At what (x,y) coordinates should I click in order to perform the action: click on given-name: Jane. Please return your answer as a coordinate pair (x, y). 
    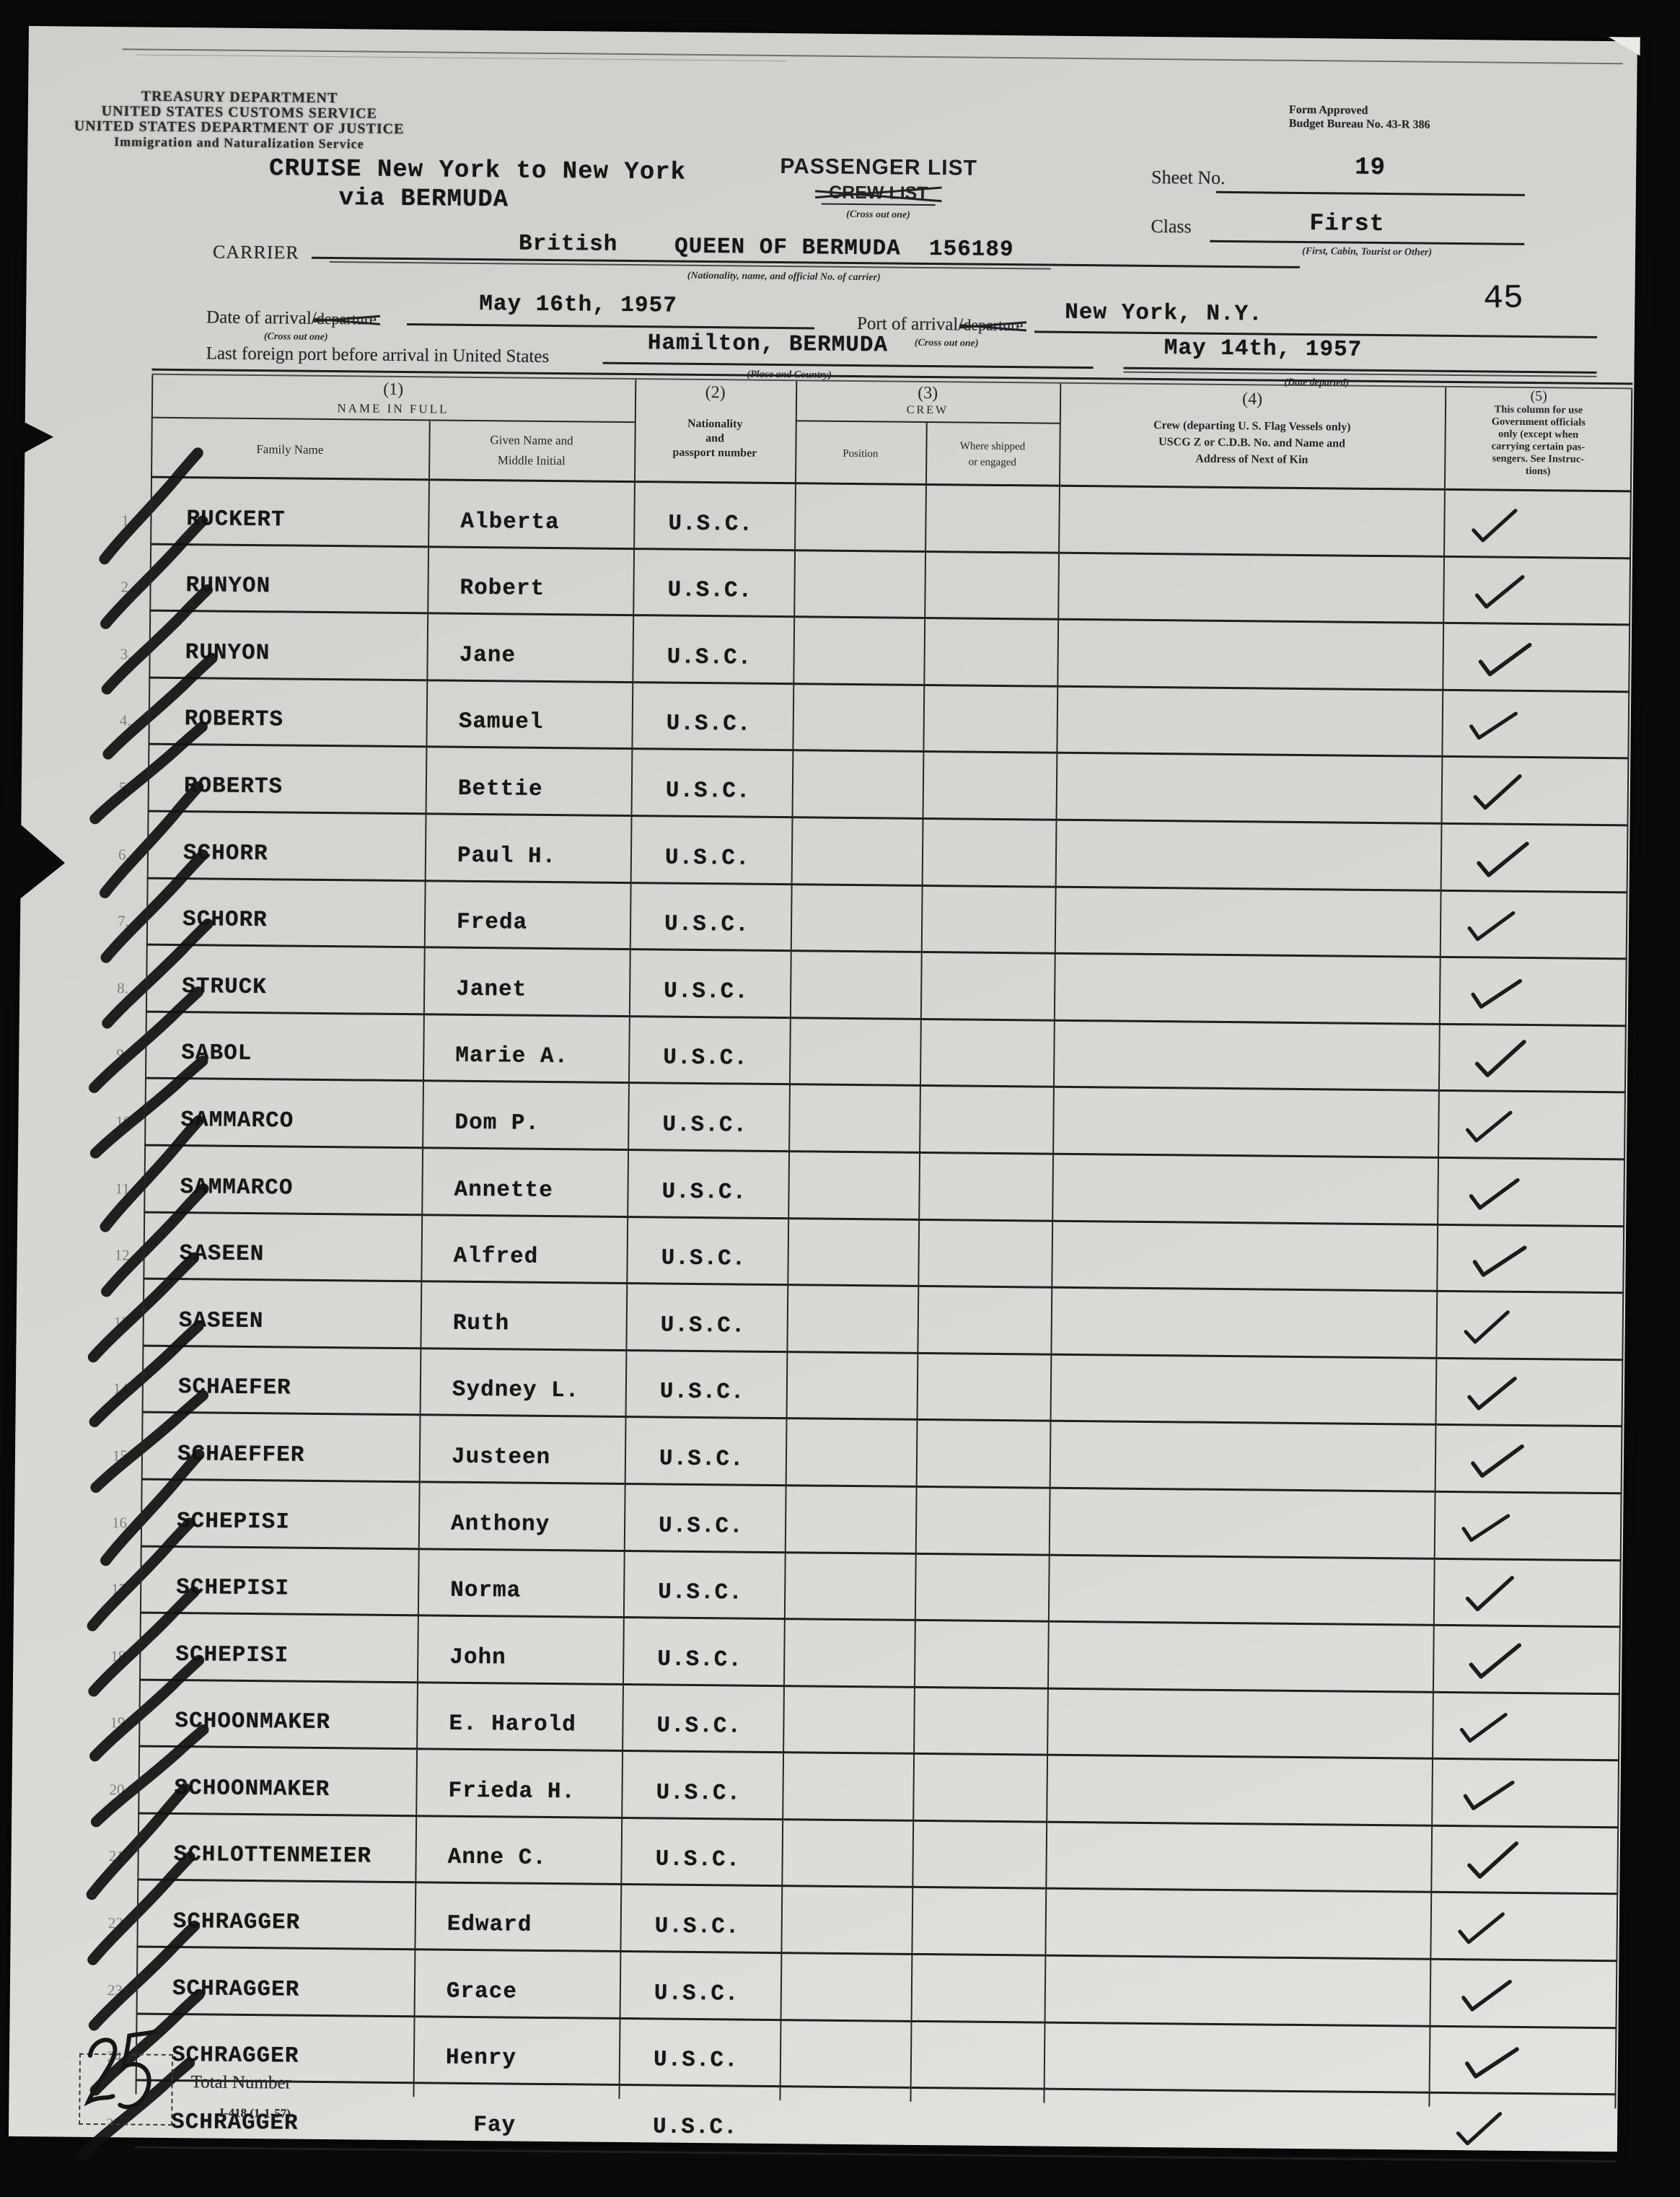
    Looking at the image, I should click on (487, 655).